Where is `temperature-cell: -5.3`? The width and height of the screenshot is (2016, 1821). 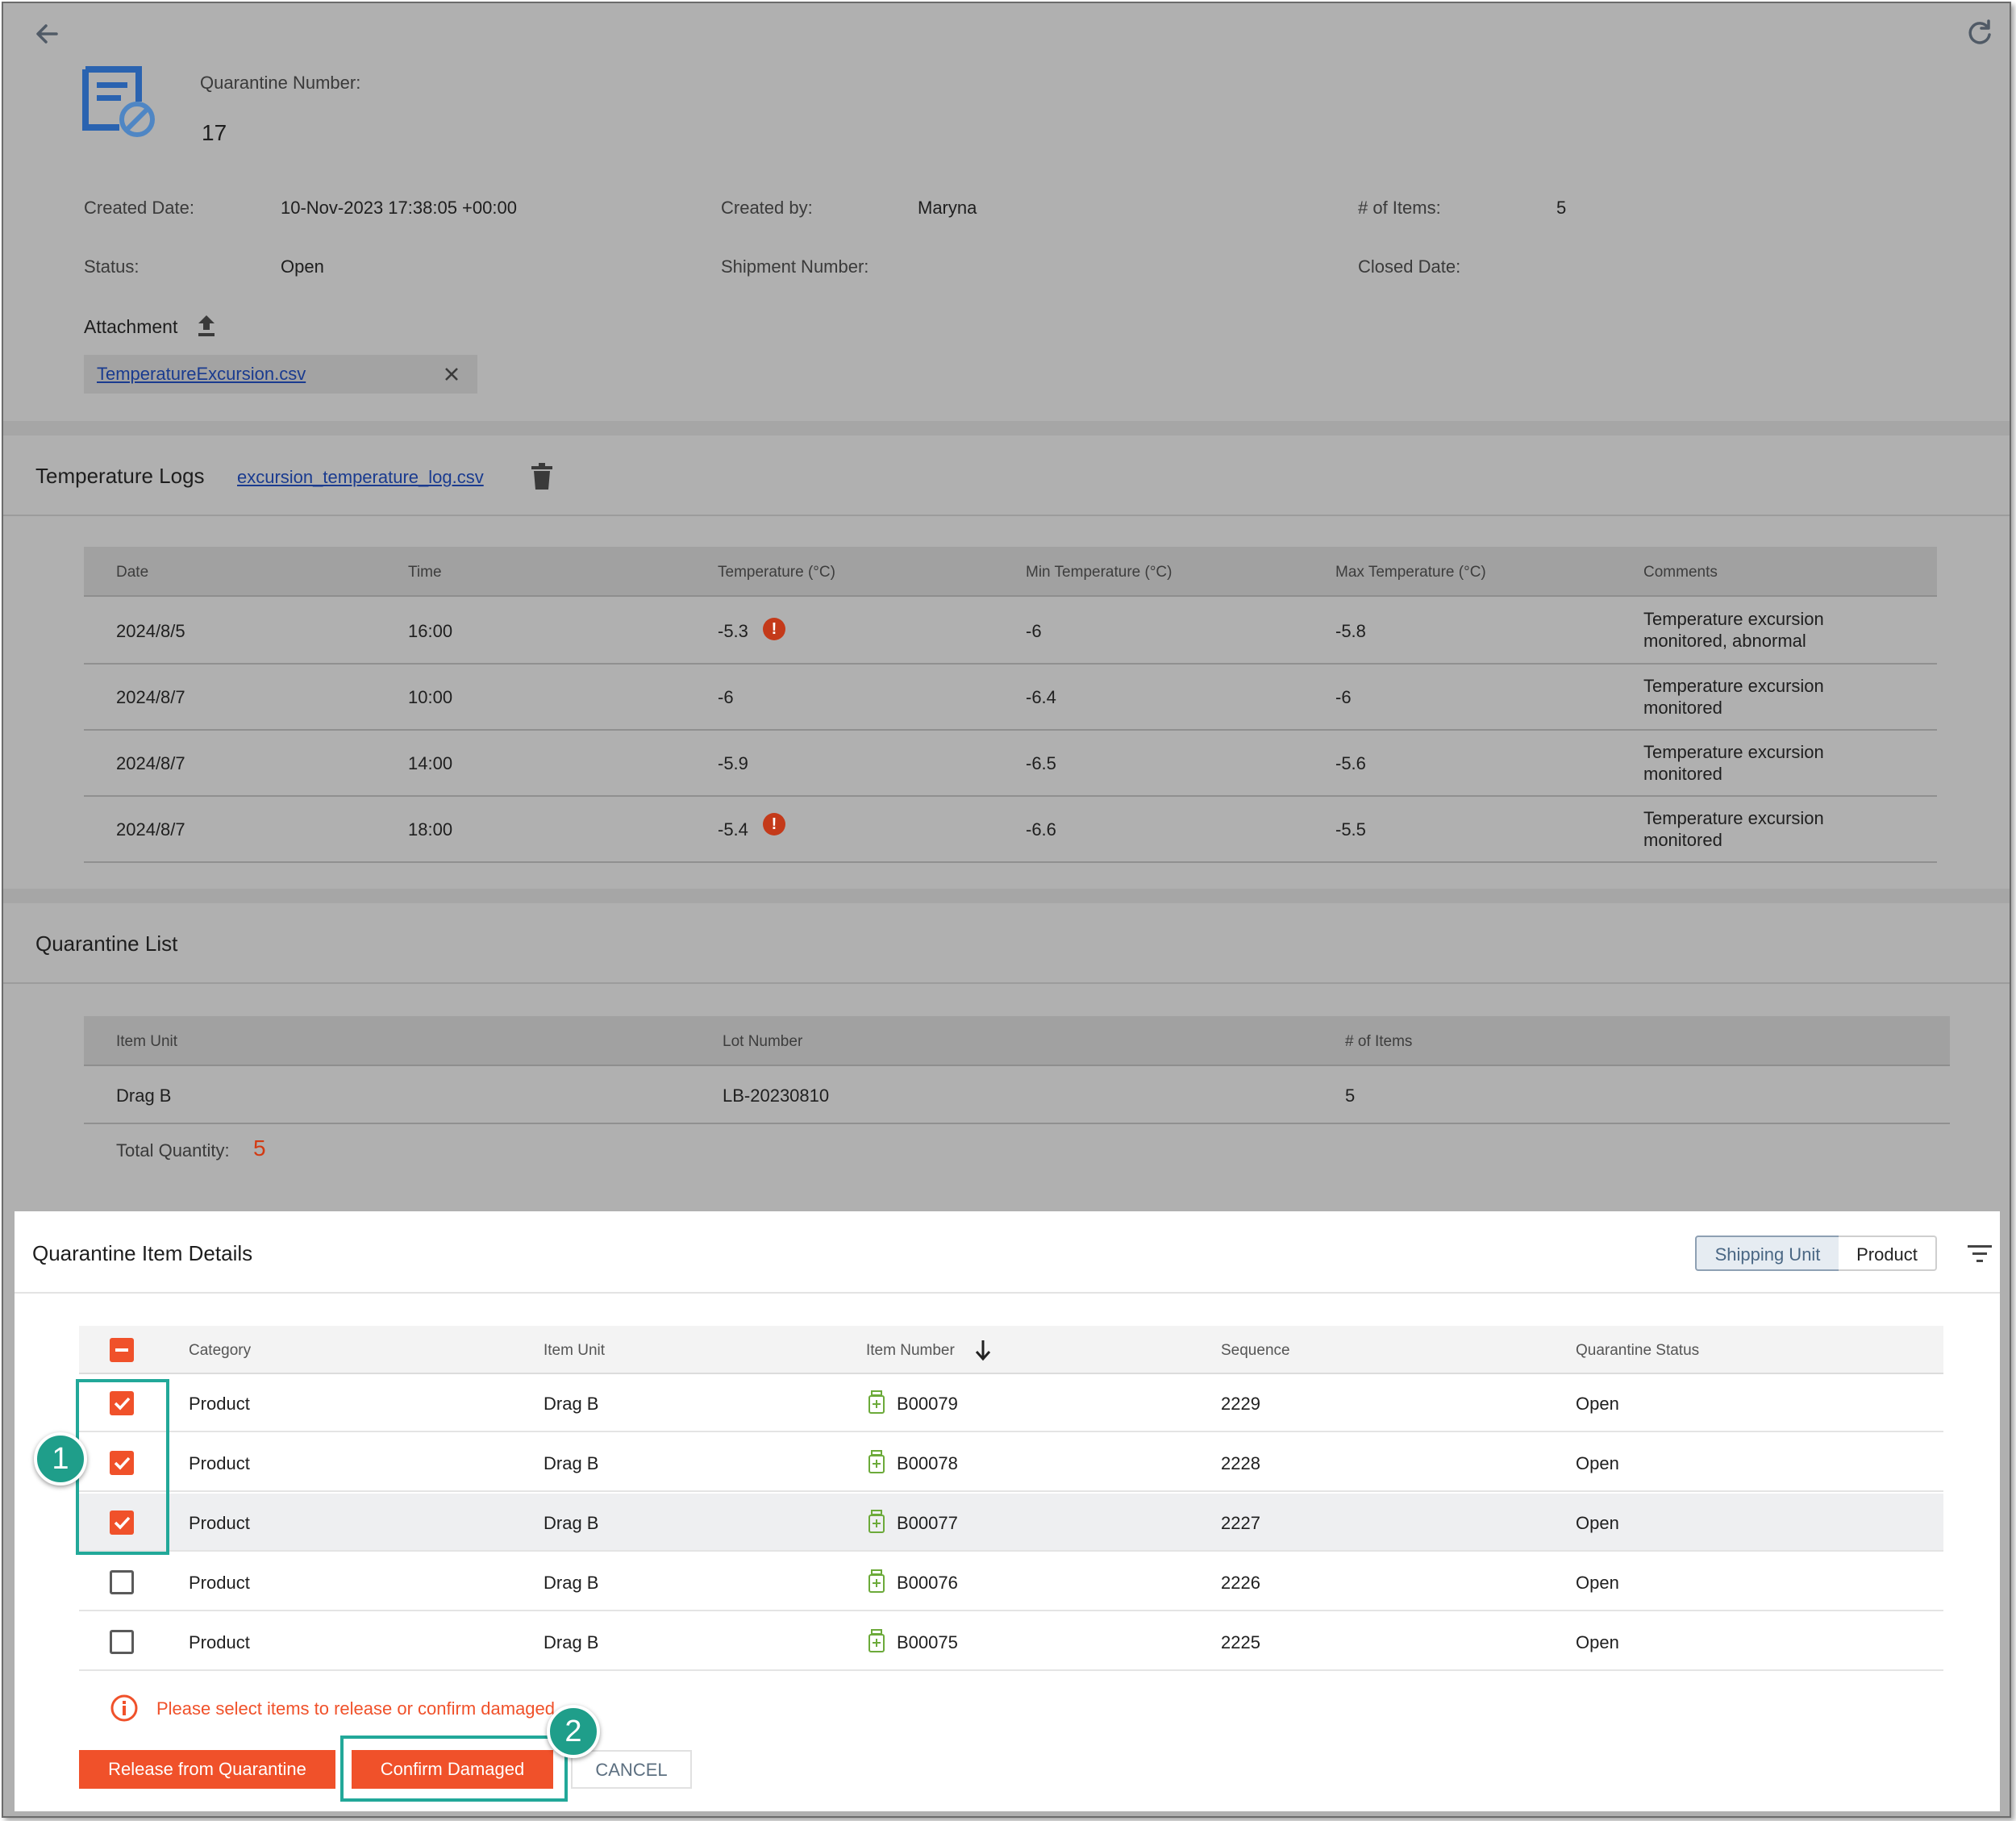
temperature-cell: -5.3 is located at coordinates (733, 631).